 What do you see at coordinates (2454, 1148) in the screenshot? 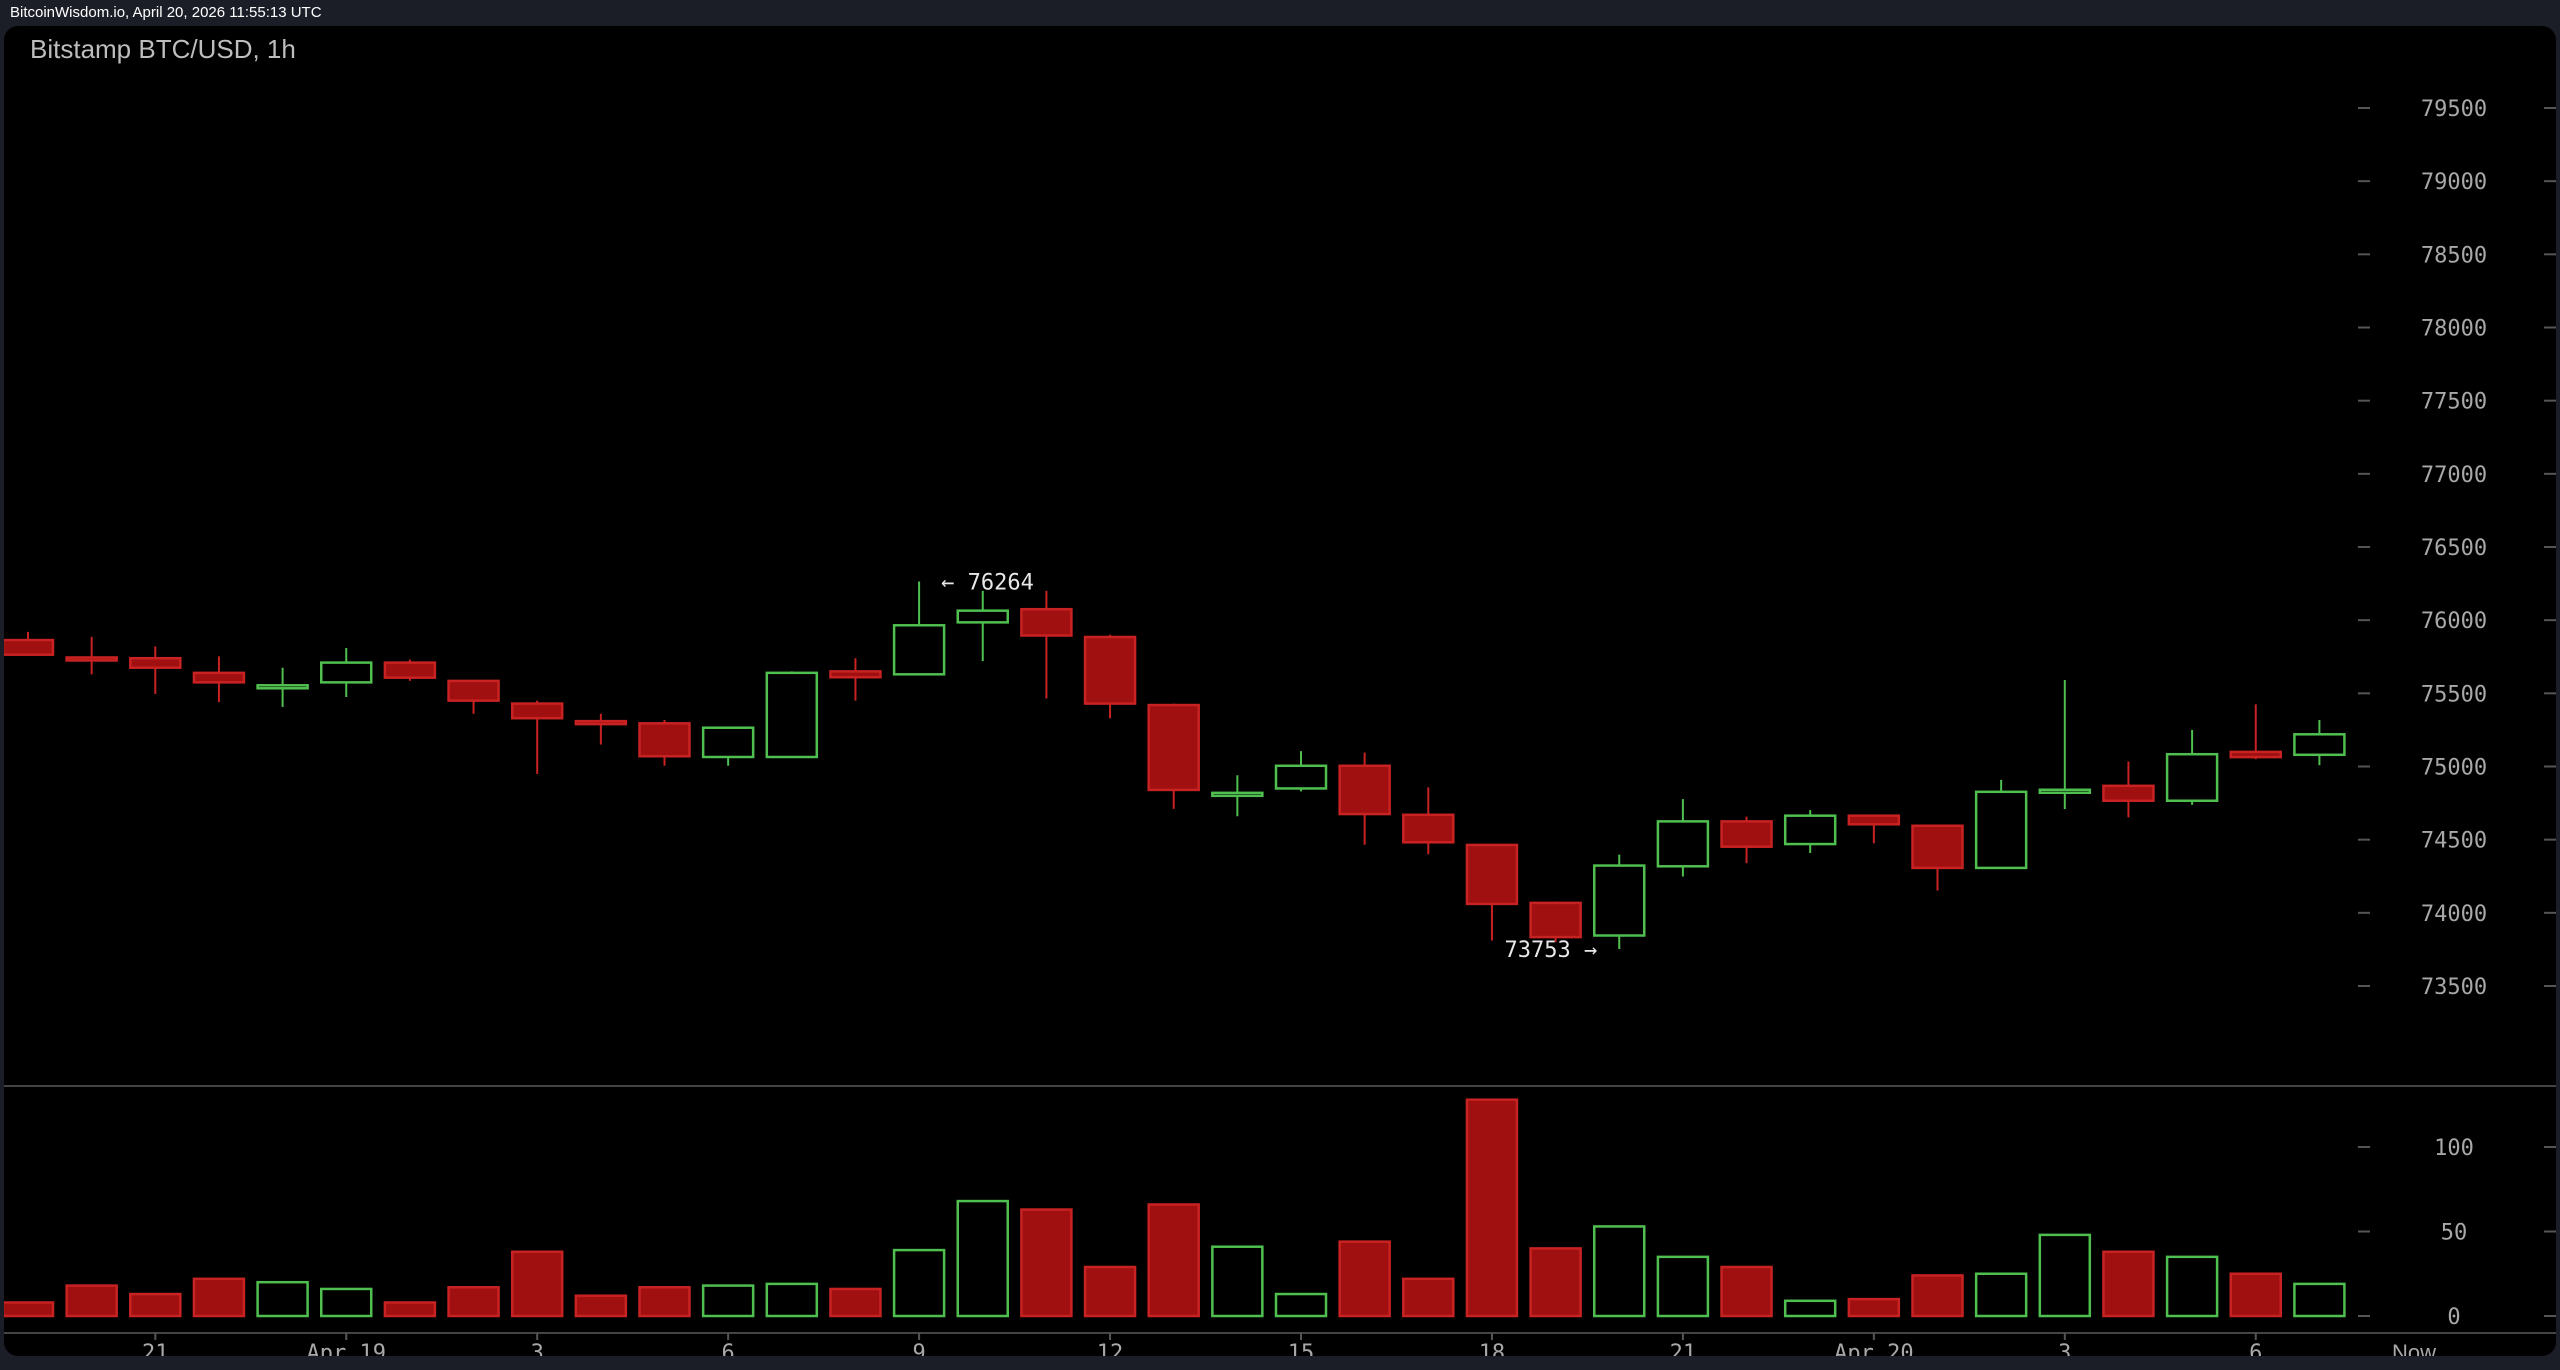
I see `volume-tick-label: 100` at bounding box center [2454, 1148].